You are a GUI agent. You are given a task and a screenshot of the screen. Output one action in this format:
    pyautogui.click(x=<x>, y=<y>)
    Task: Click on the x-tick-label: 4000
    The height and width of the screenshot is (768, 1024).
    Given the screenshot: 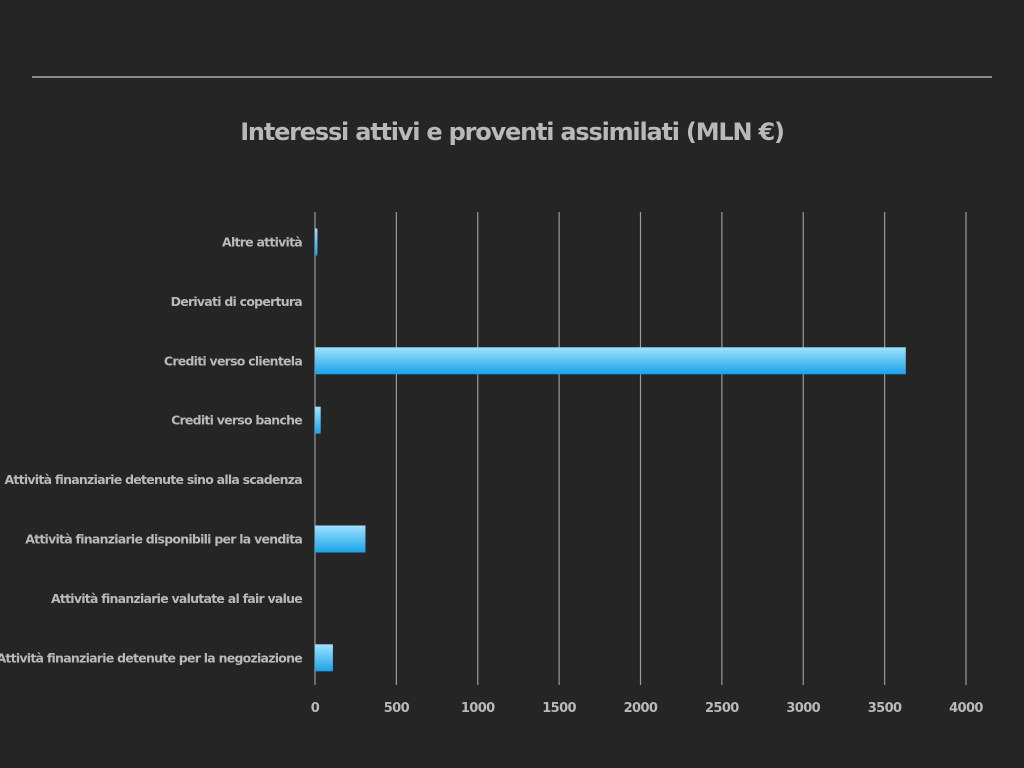 What is the action you would take?
    pyautogui.click(x=966, y=708)
    